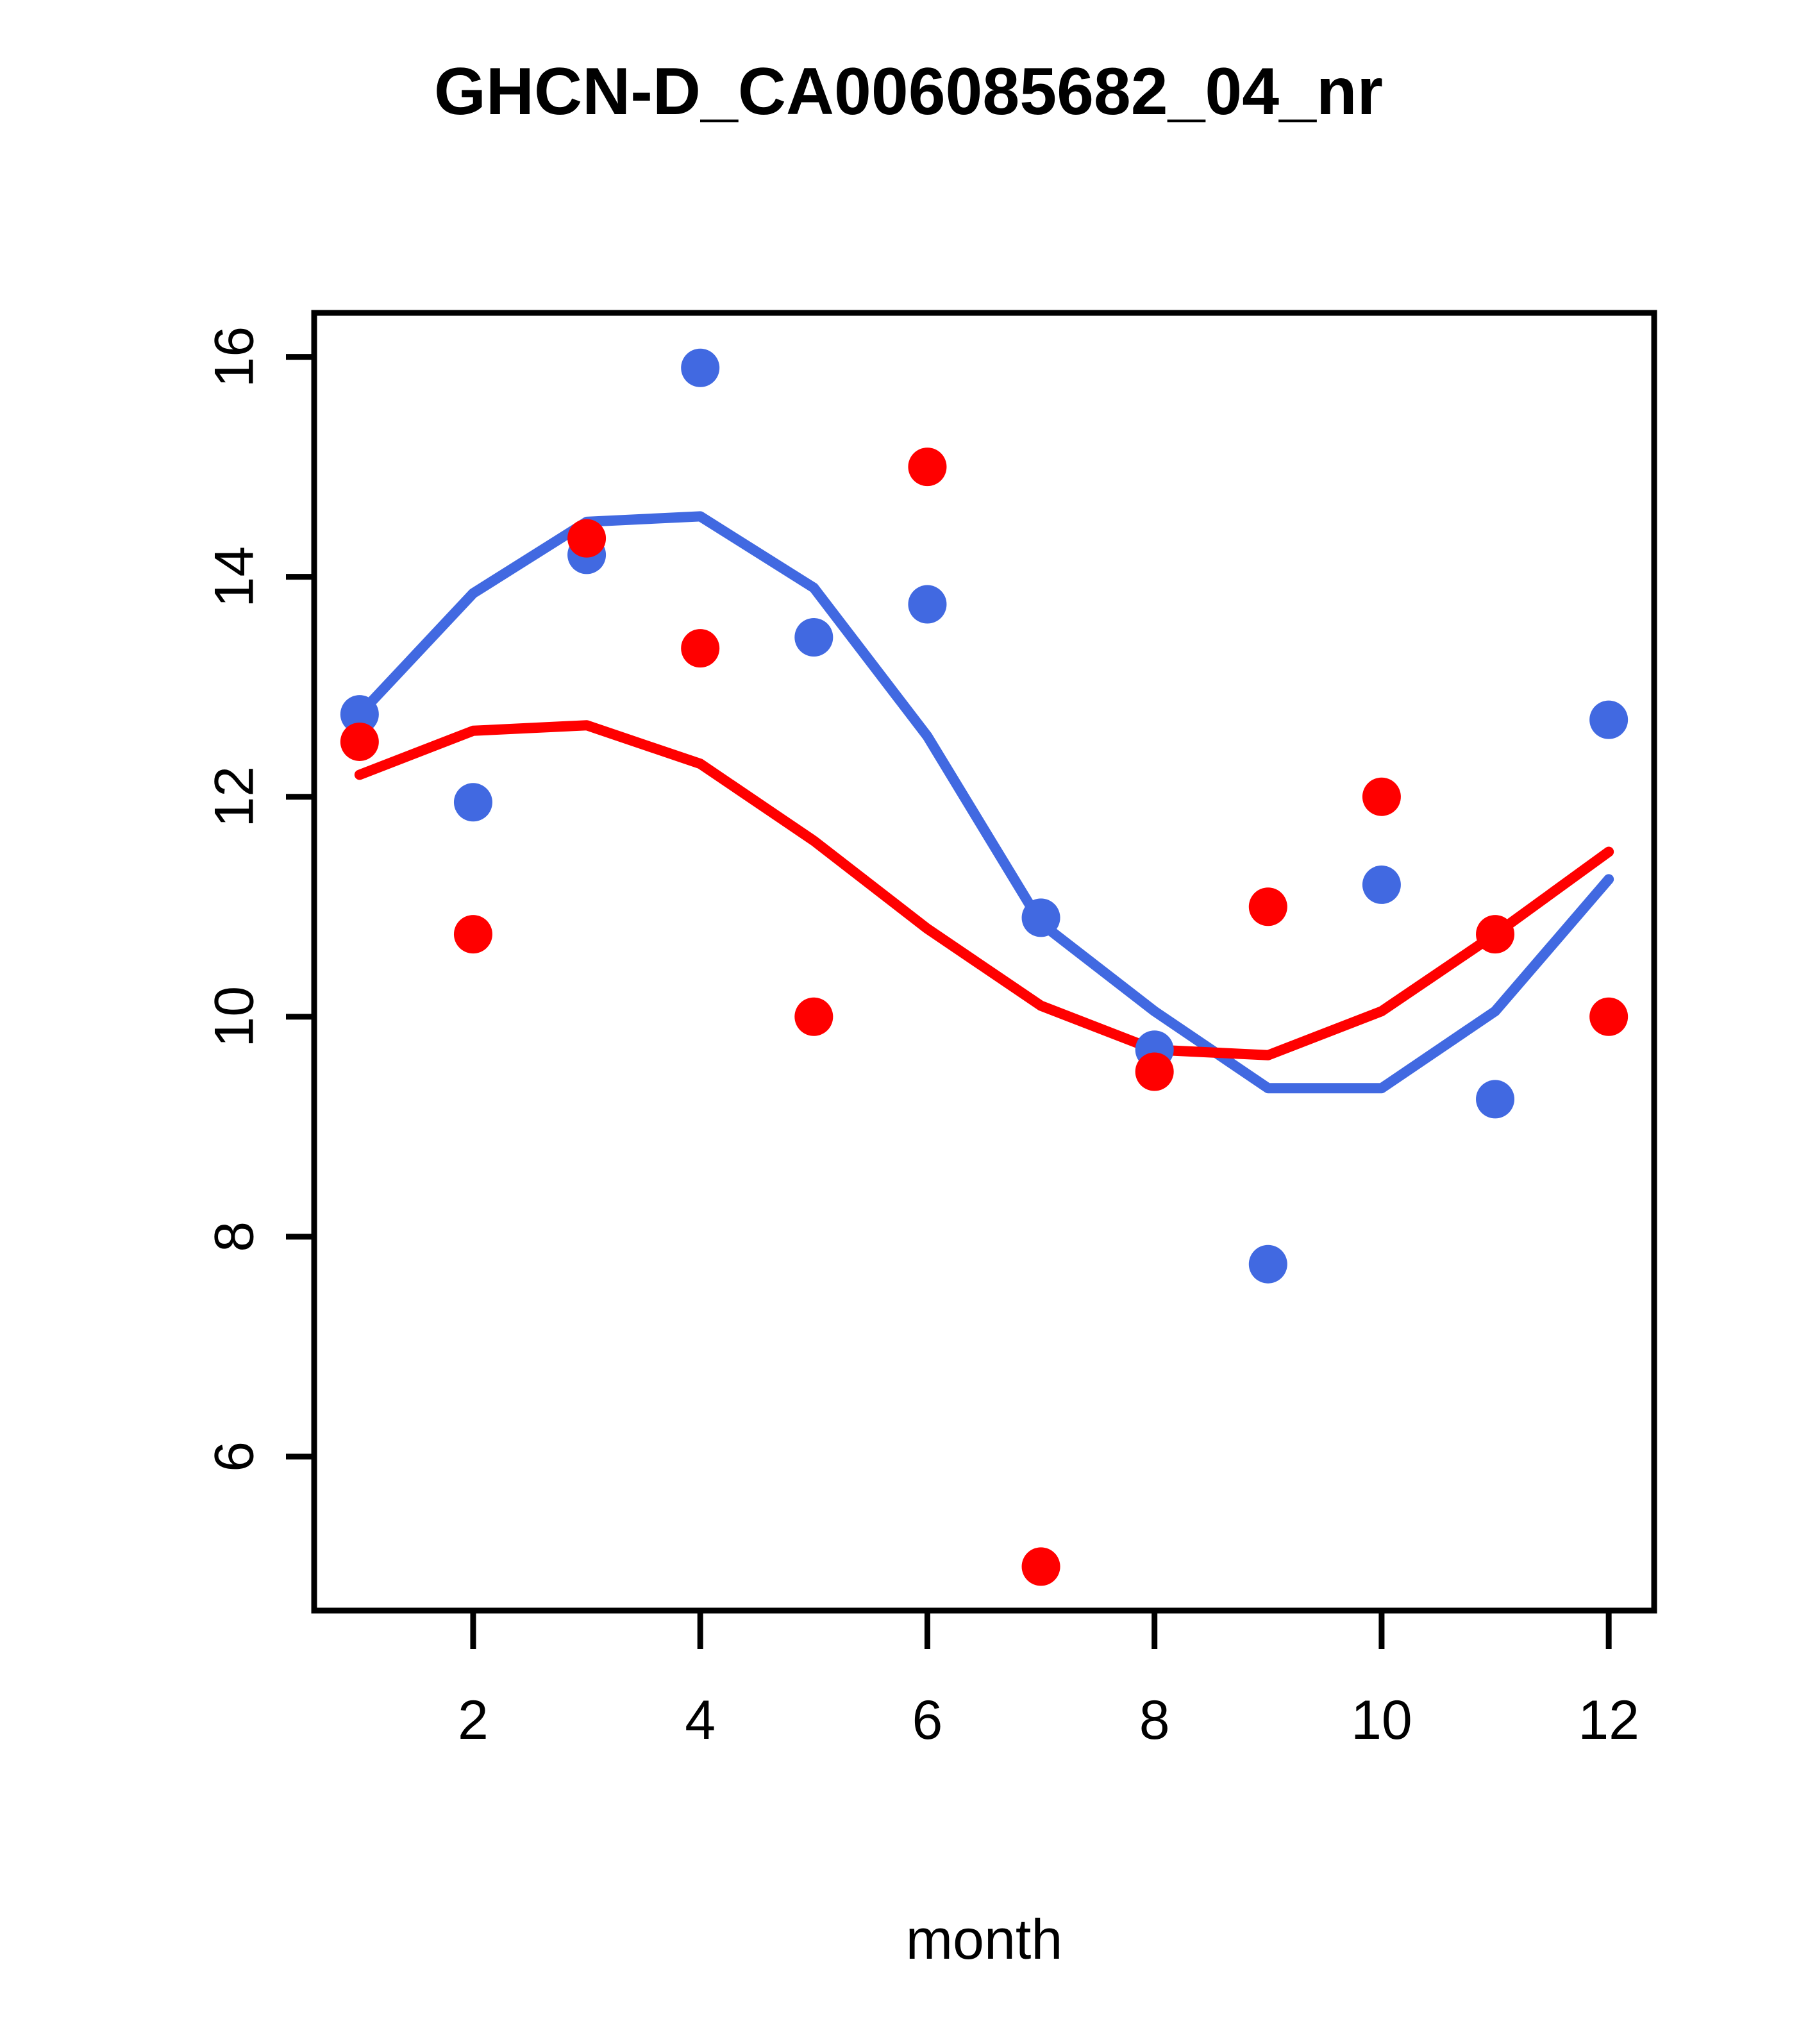 The height and width of the screenshot is (2044, 1817). What do you see at coordinates (928, 1720) in the screenshot?
I see `x-tick-label: 6` at bounding box center [928, 1720].